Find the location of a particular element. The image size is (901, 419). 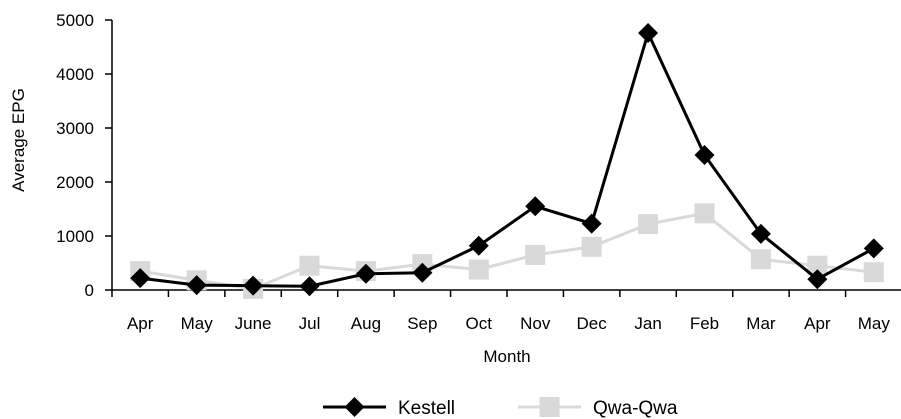

legend-label-qwa-qwa: Qwa-Qwa is located at coordinates (635, 408).